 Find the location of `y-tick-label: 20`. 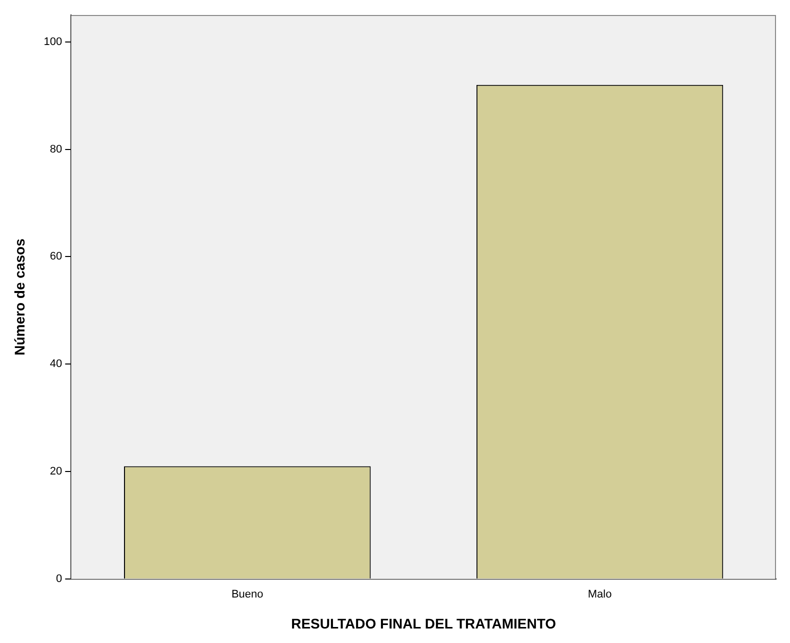

y-tick-label: 20 is located at coordinates (56, 472).